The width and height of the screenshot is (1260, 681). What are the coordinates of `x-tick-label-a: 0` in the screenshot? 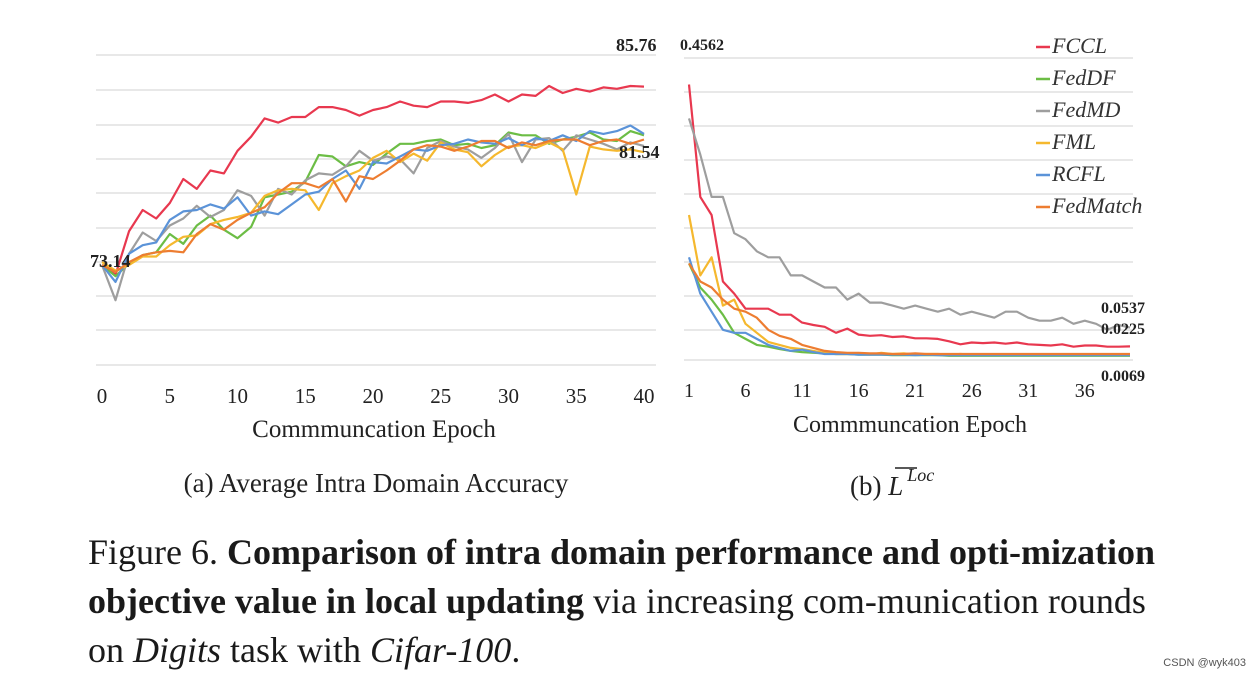 It's located at (102, 396).